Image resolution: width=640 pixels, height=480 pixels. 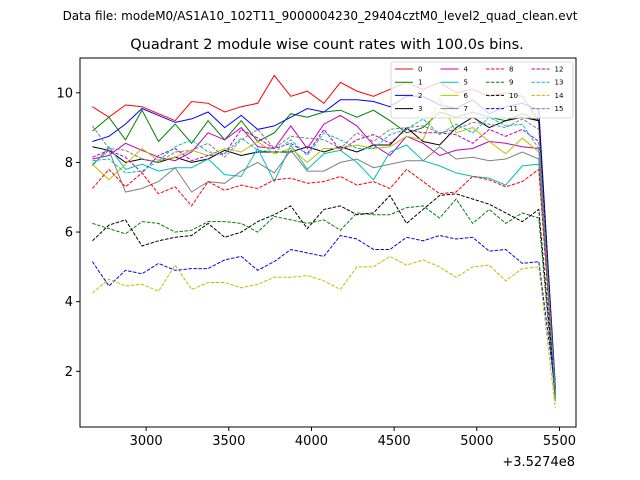 What do you see at coordinates (394, 441) in the screenshot?
I see `x-tick-label: 4500` at bounding box center [394, 441].